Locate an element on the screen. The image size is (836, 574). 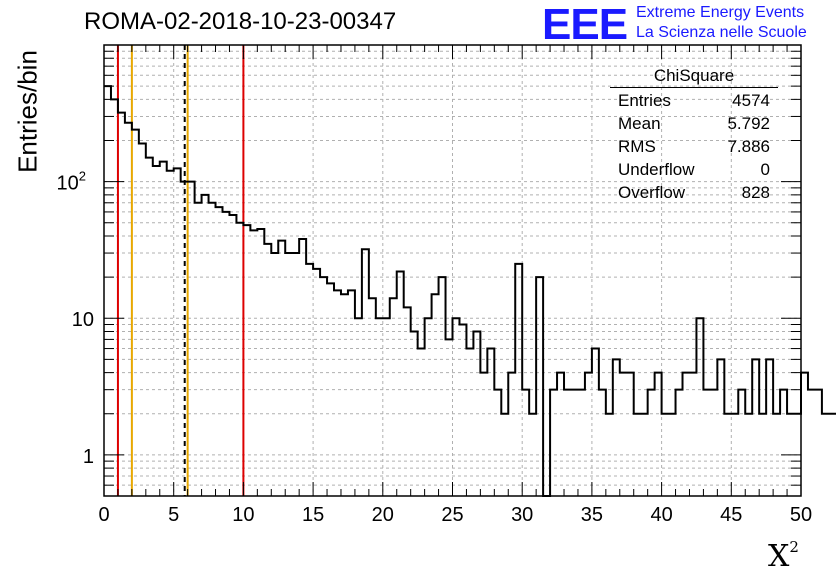
stats-row: Mean 5.792 is located at coordinates (694, 125).